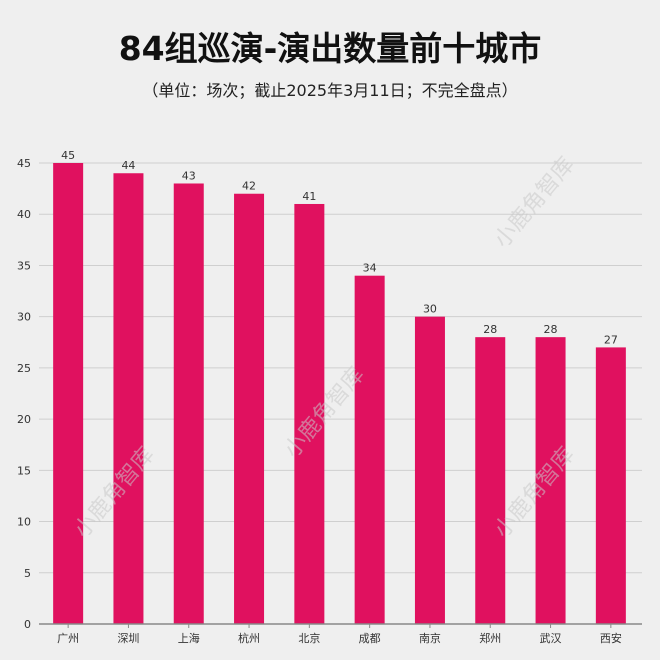 The image size is (660, 660). Describe the element at coordinates (128, 165) in the screenshot. I see `data-label: 44` at that location.